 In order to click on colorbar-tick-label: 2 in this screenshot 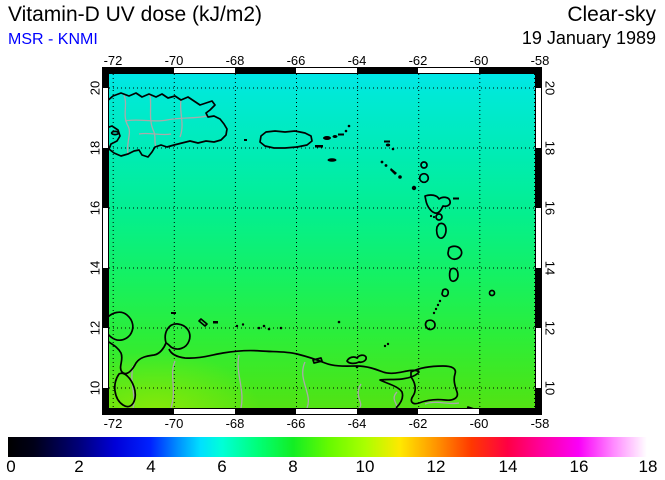, I will do `click(79, 466)`.